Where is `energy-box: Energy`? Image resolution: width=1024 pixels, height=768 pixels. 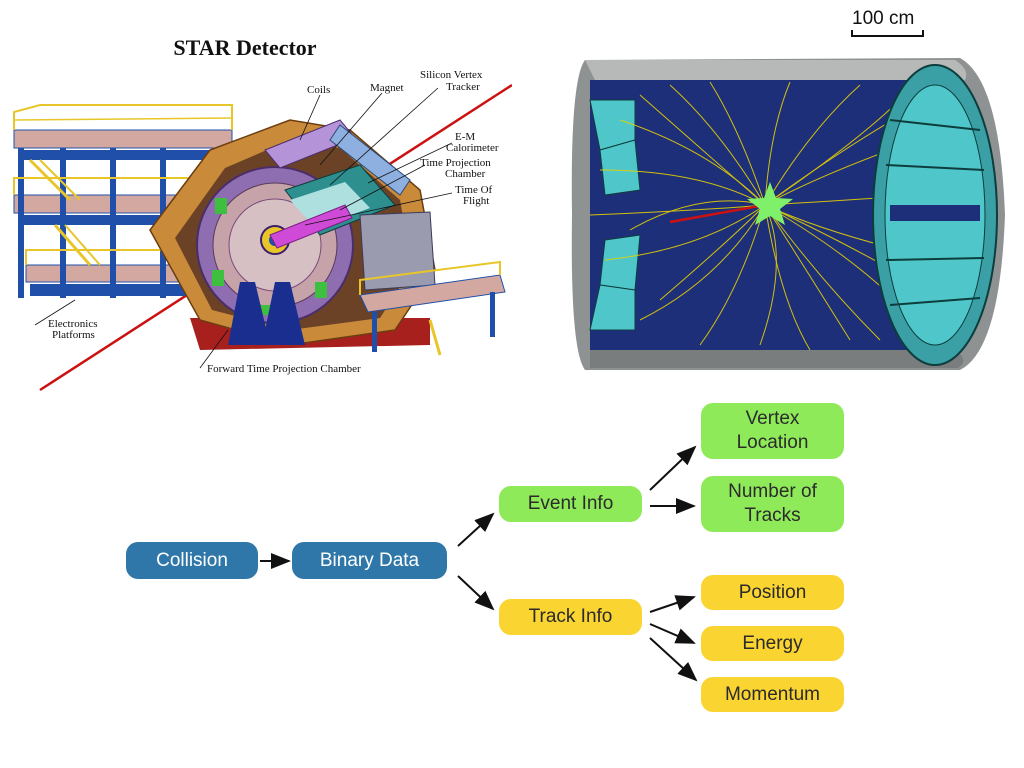
energy-box: Energy is located at coordinates (772, 643).